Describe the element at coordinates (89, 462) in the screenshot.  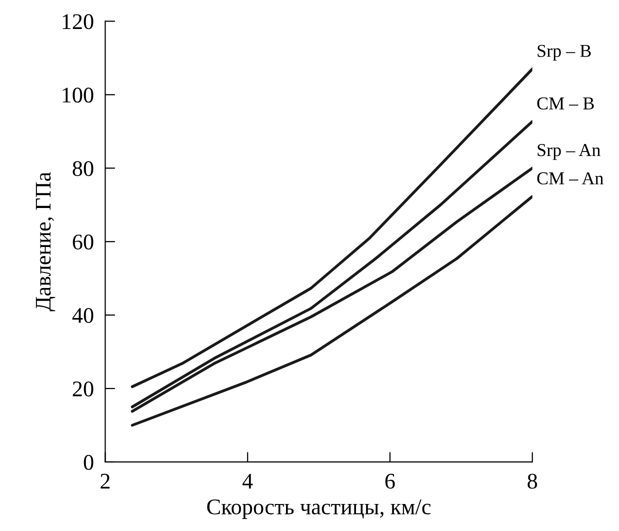
I see `y-tick-label: 0` at that location.